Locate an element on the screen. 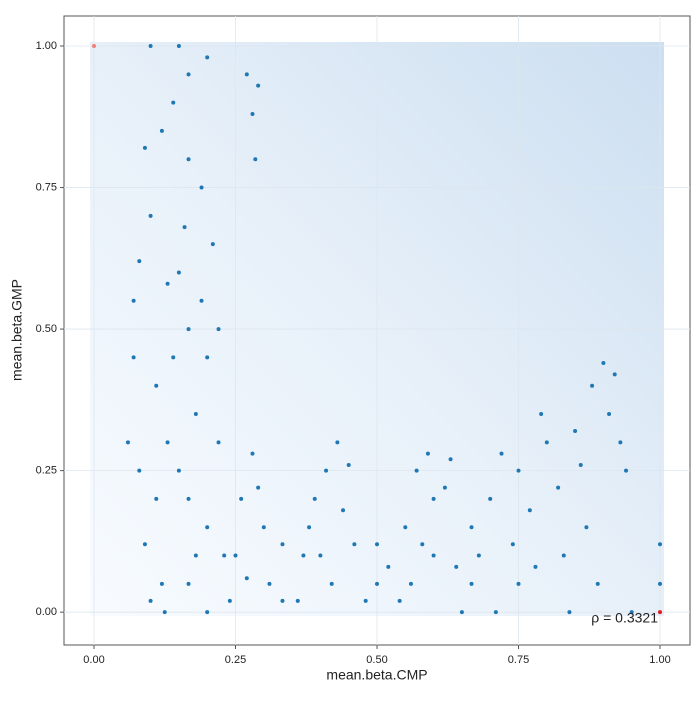 This screenshot has width=700, height=705. y-axis-title: mean.beta.GMP is located at coordinates (17, 330).